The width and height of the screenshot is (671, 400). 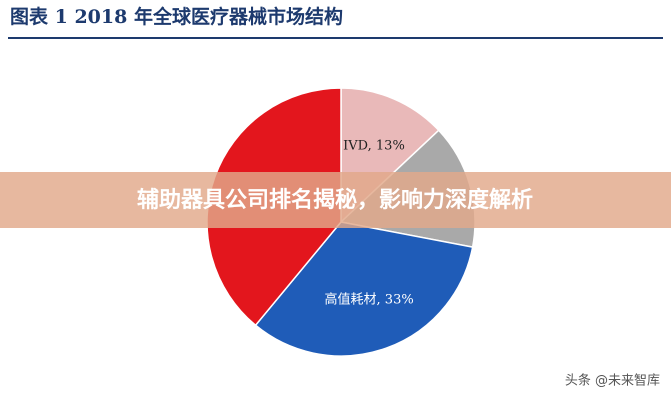 What do you see at coordinates (369, 300) in the screenshot?
I see `data-label: 高值耗材, 33%` at bounding box center [369, 300].